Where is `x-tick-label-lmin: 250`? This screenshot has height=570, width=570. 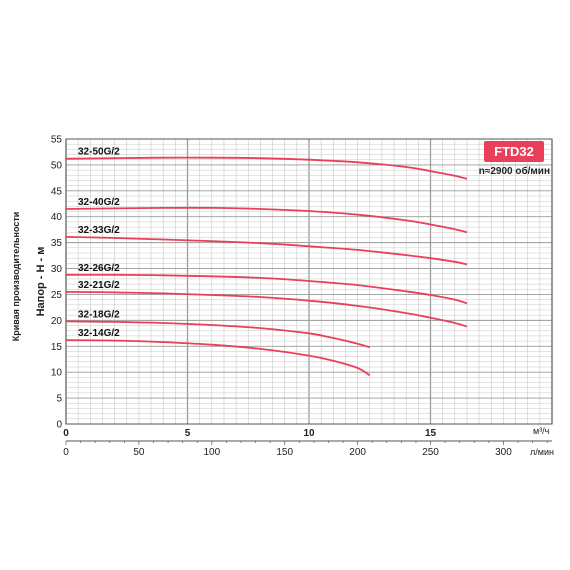
x-tick-label-lmin: 250 is located at coordinates (430, 452).